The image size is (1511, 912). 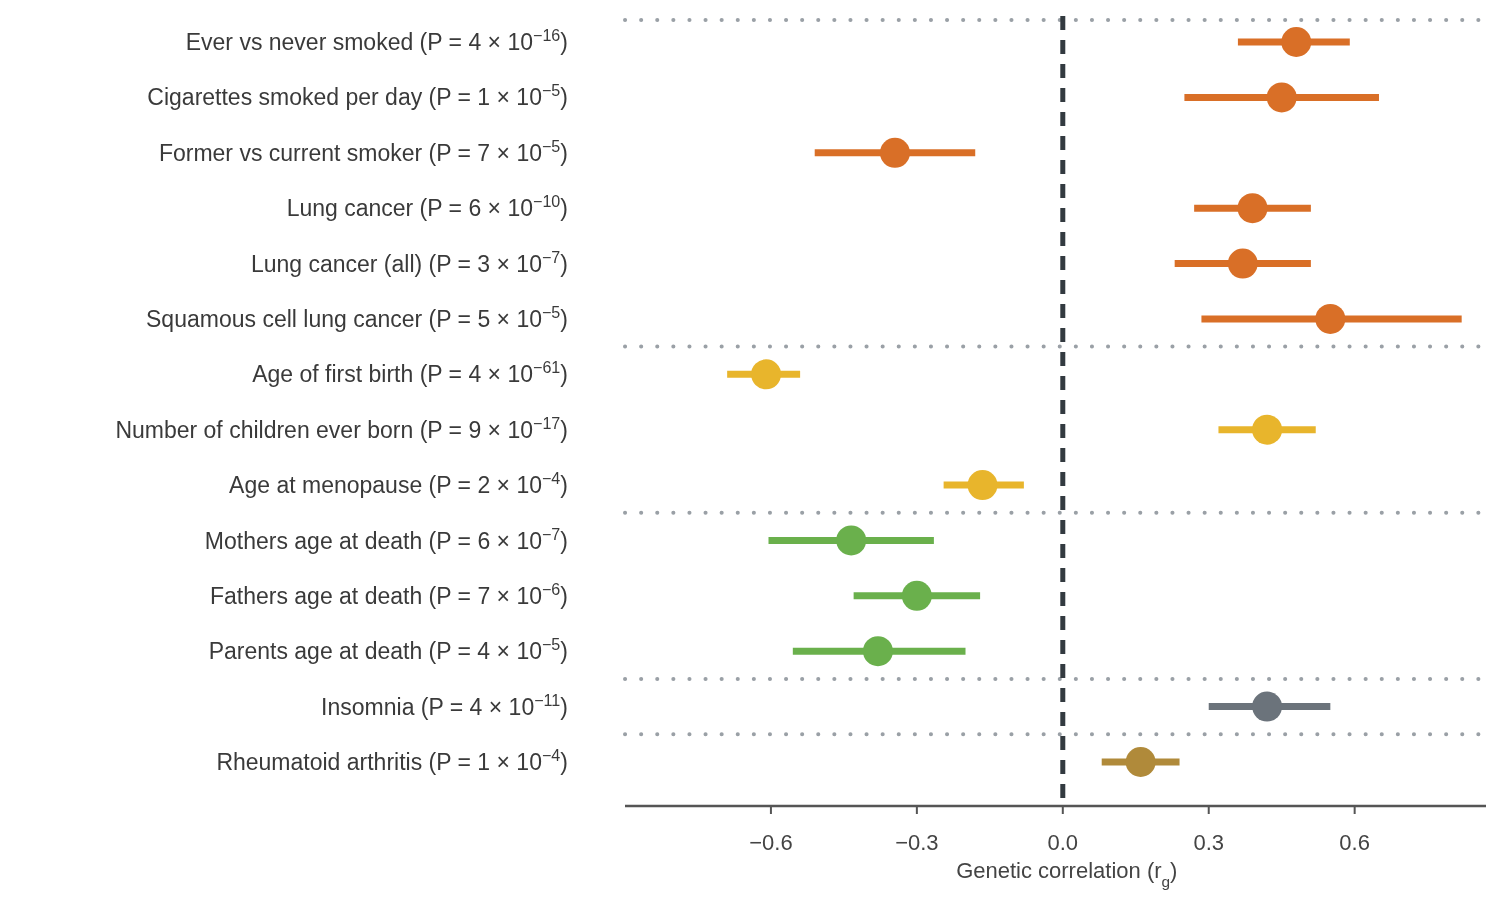 I want to click on y-tick-label: Age at menopause (P = 2 × 10$^{−4}$), so click(x=398, y=484).